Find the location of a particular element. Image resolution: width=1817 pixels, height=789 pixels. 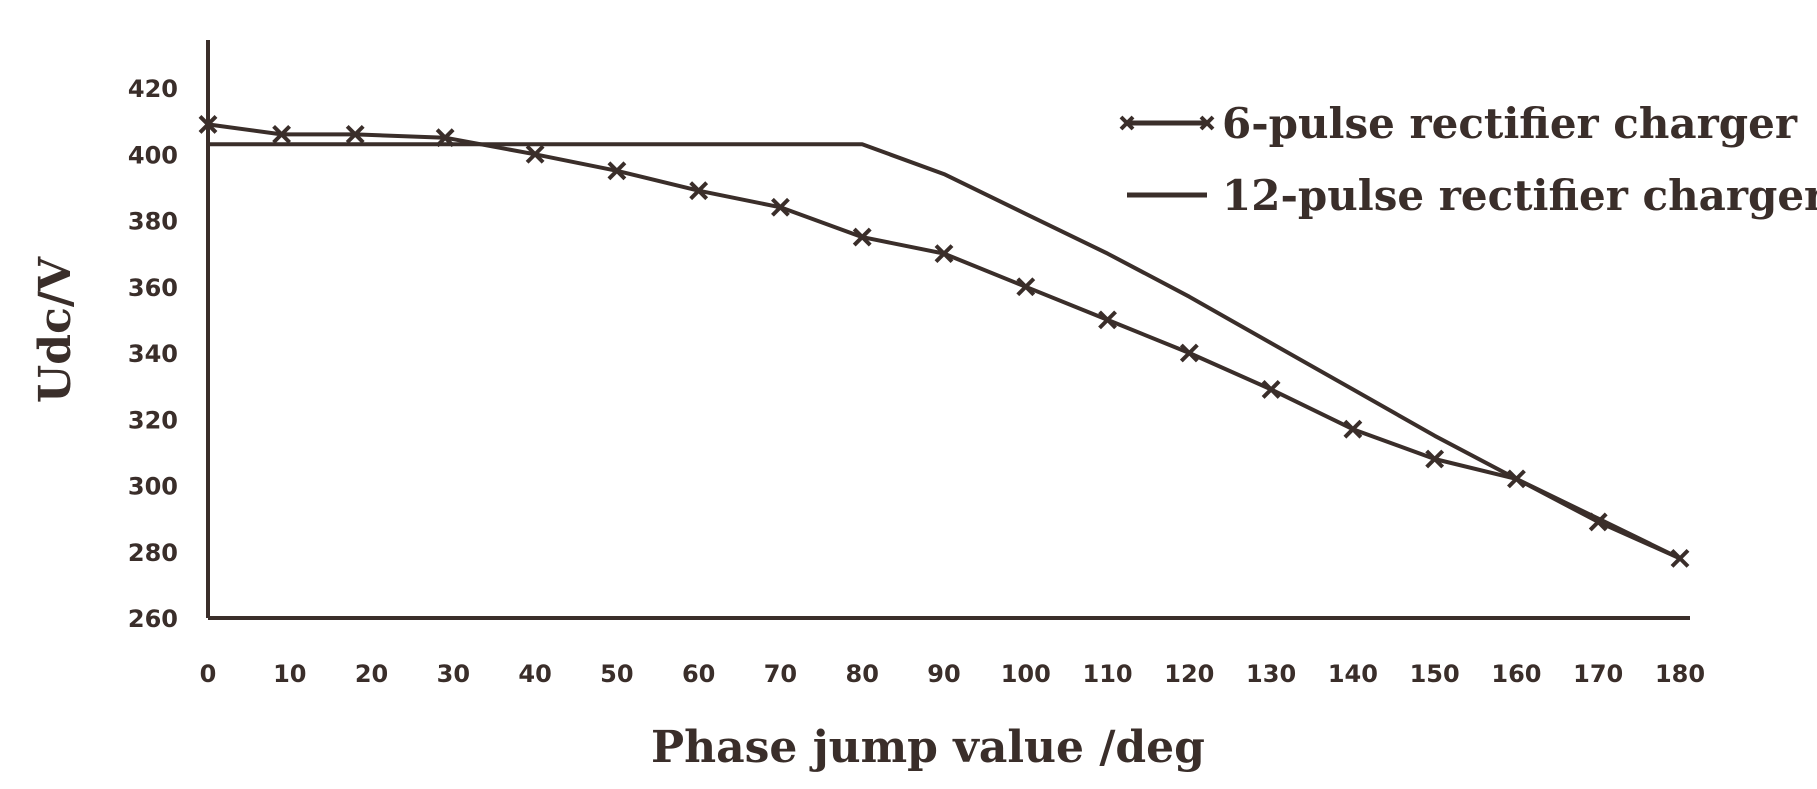

x-tick-label: 110 is located at coordinates (1108, 674).